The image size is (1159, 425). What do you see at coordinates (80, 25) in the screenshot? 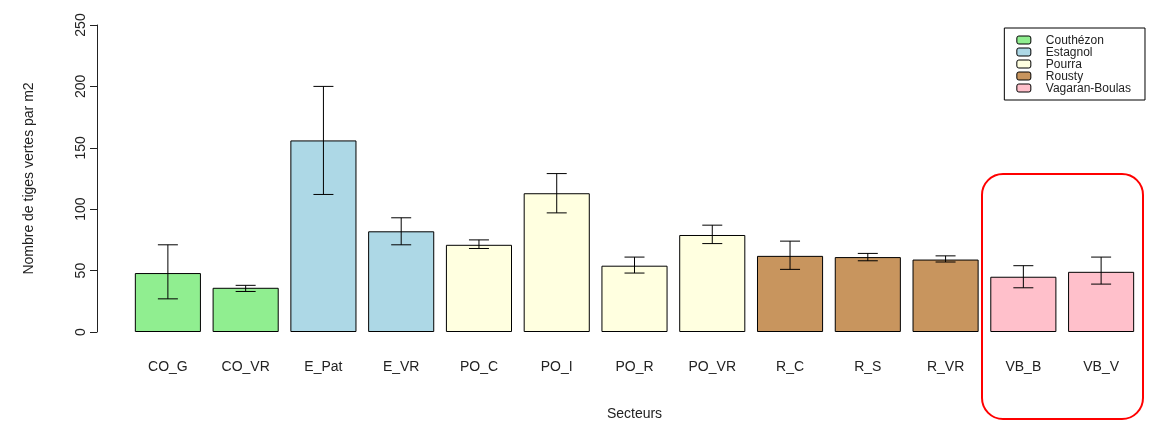
I see `y-tick-label: 250` at bounding box center [80, 25].